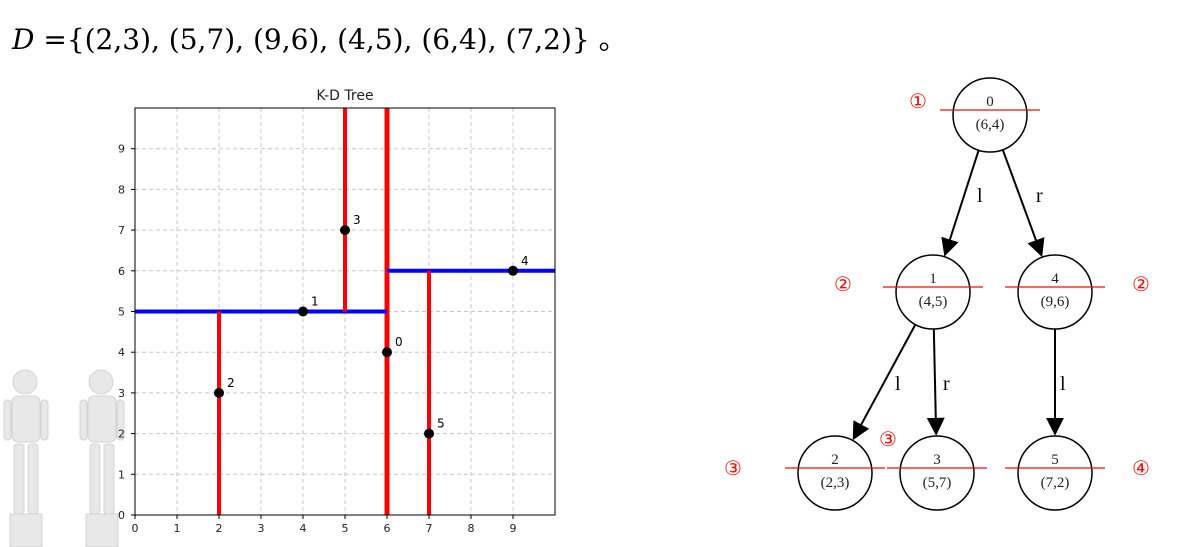 Image resolution: width=1177 pixels, height=547 pixels. I want to click on x-tick-label: 8, so click(471, 528).